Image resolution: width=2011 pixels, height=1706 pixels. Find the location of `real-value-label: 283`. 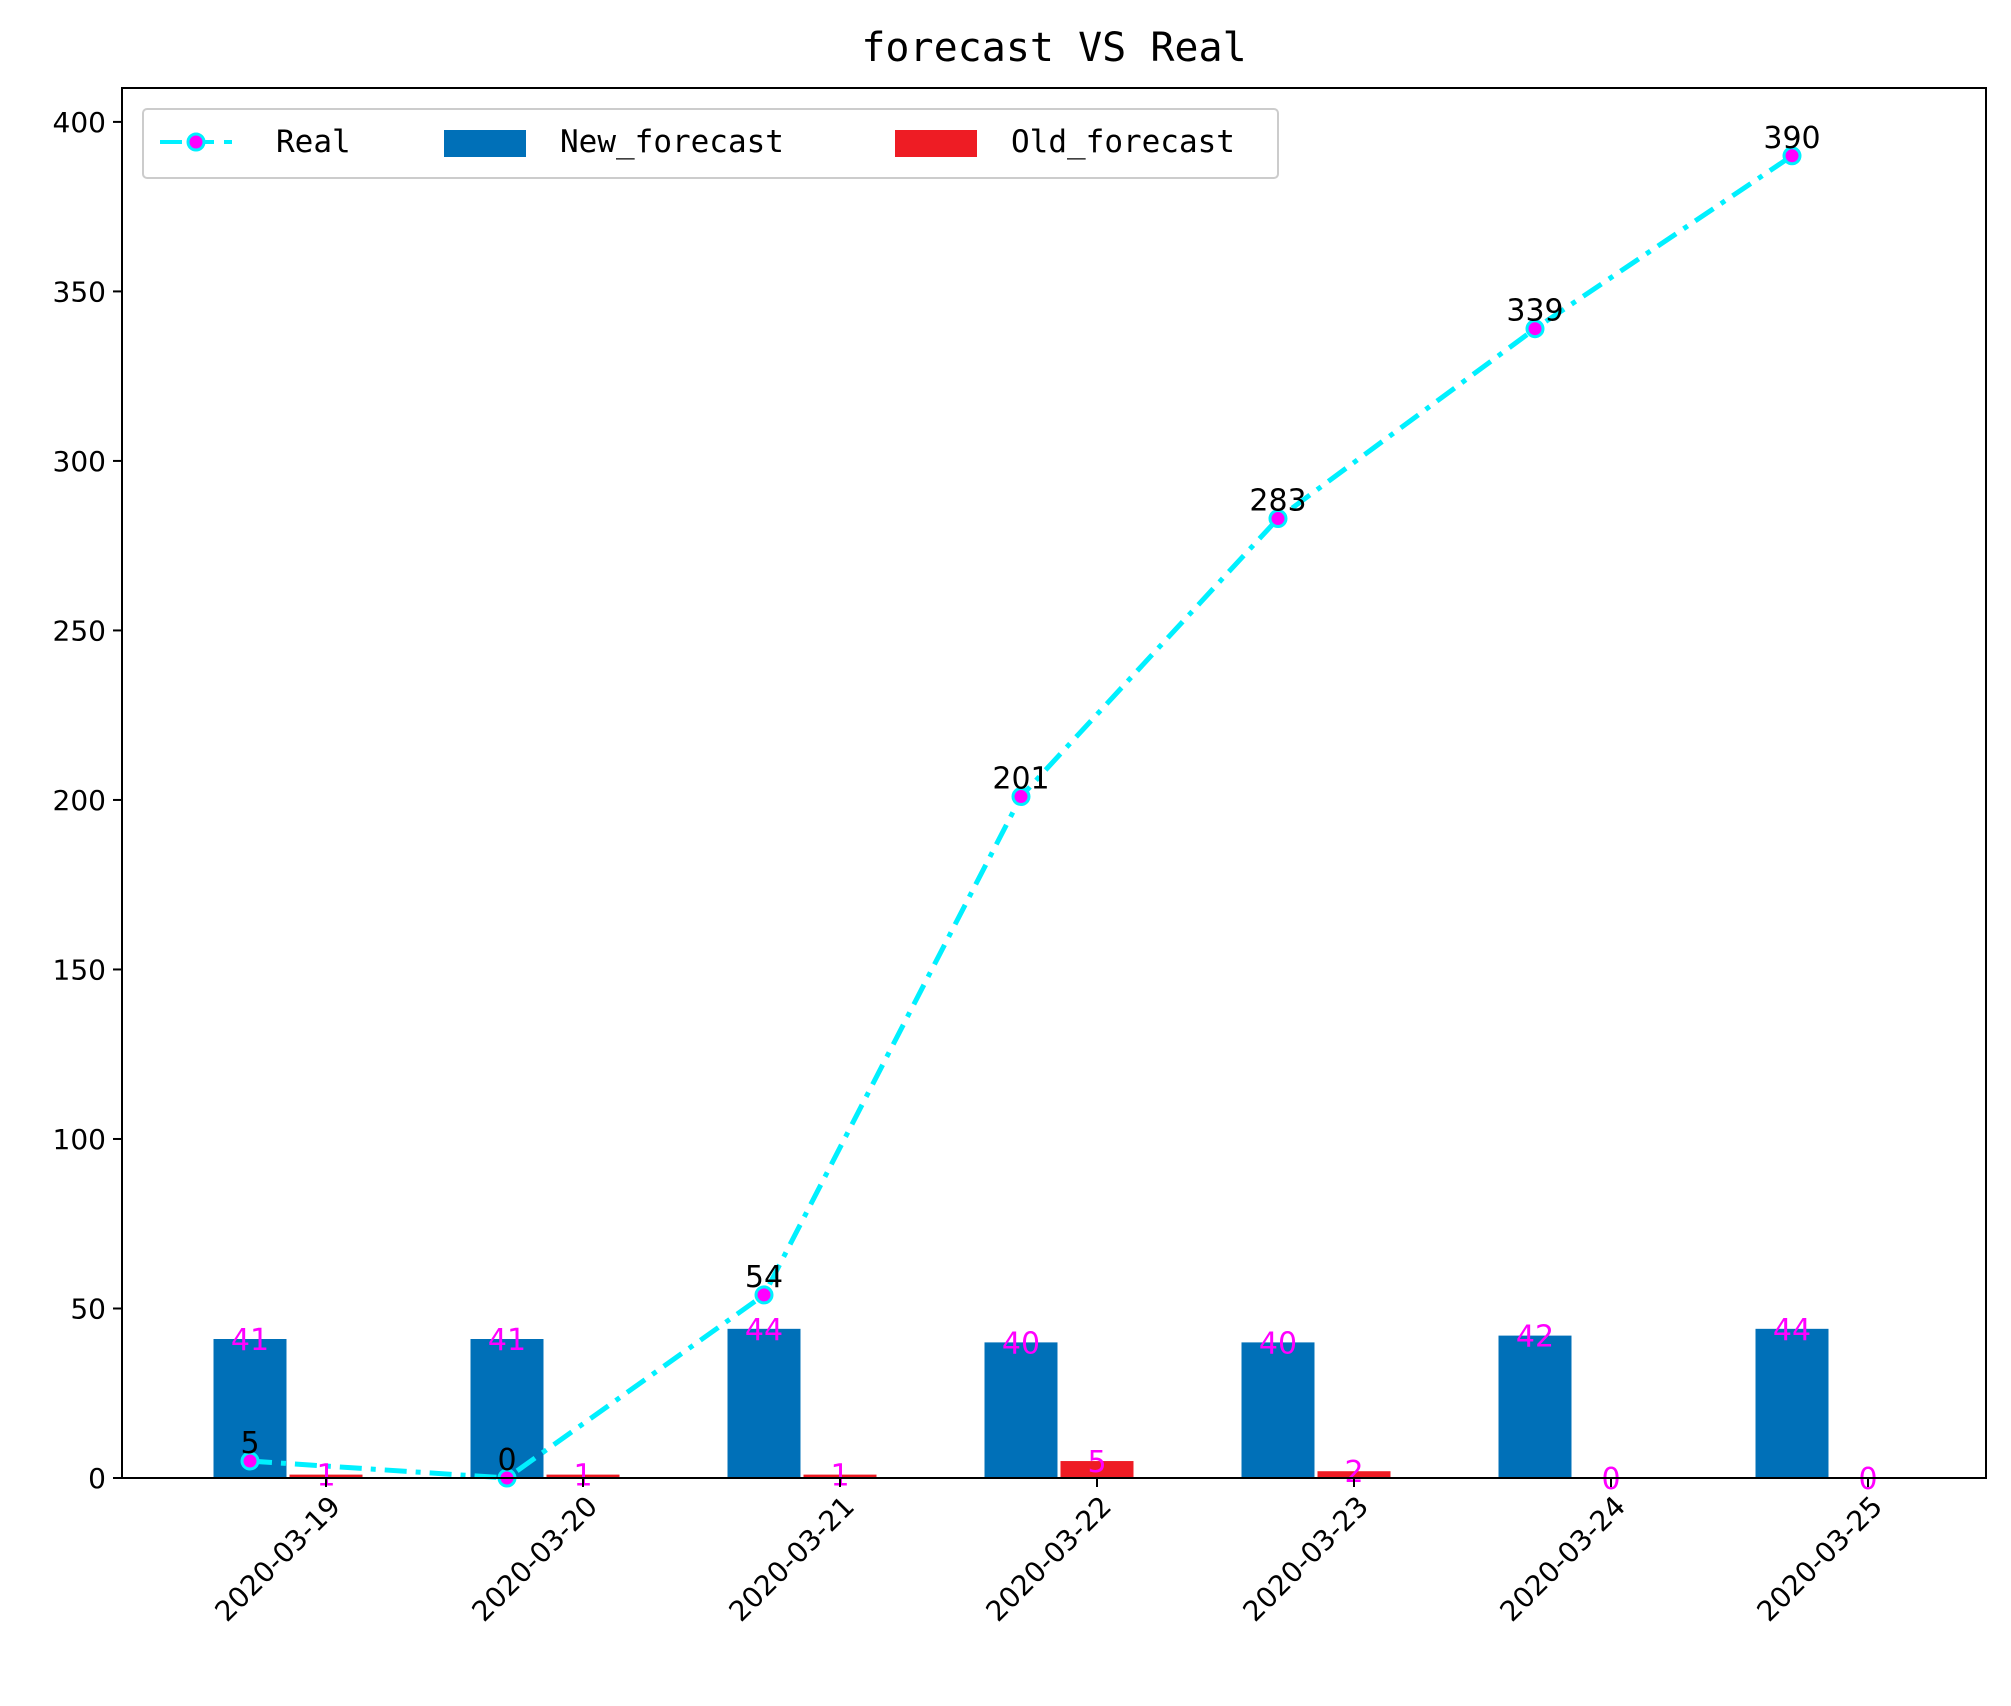

real-value-label: 283 is located at coordinates (1277, 501).